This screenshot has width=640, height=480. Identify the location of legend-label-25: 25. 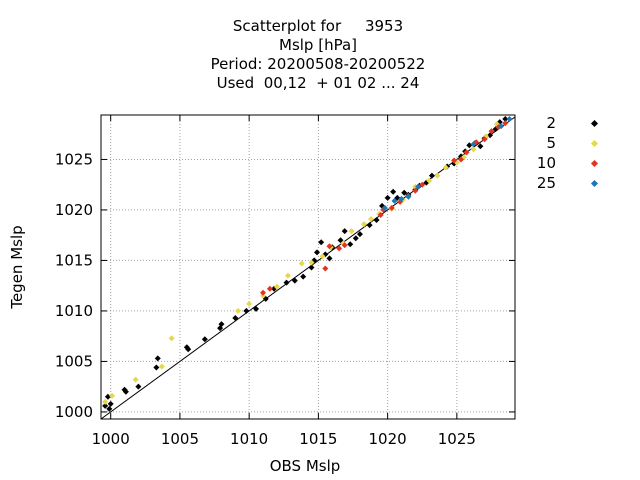
(546, 183).